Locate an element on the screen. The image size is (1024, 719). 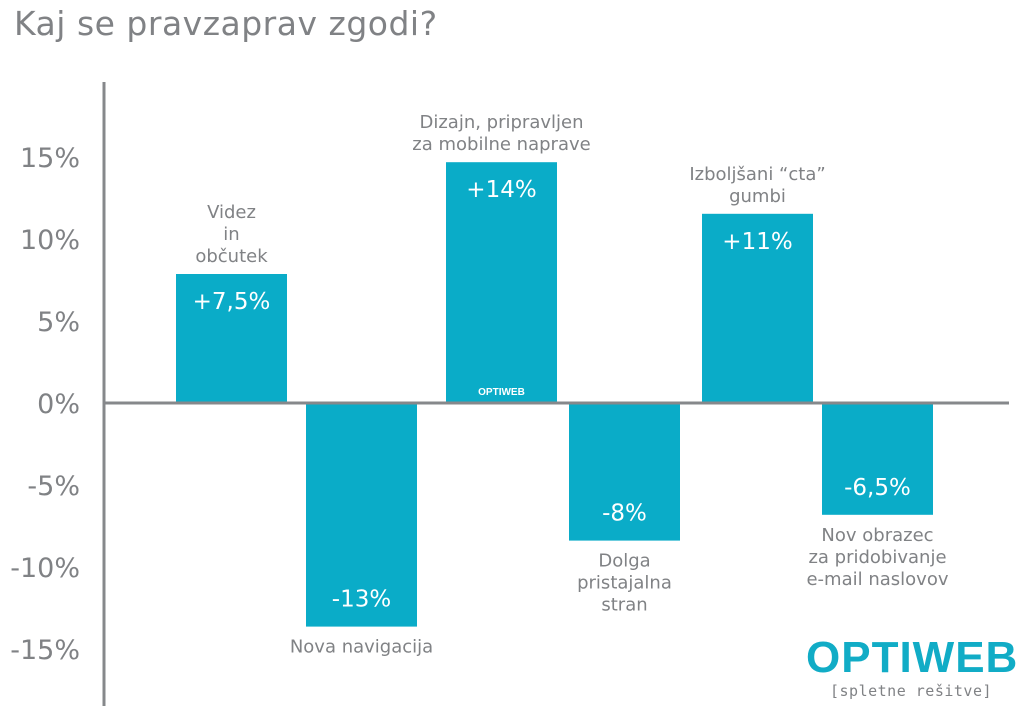
category-label: pristajalna is located at coordinates (624, 583).